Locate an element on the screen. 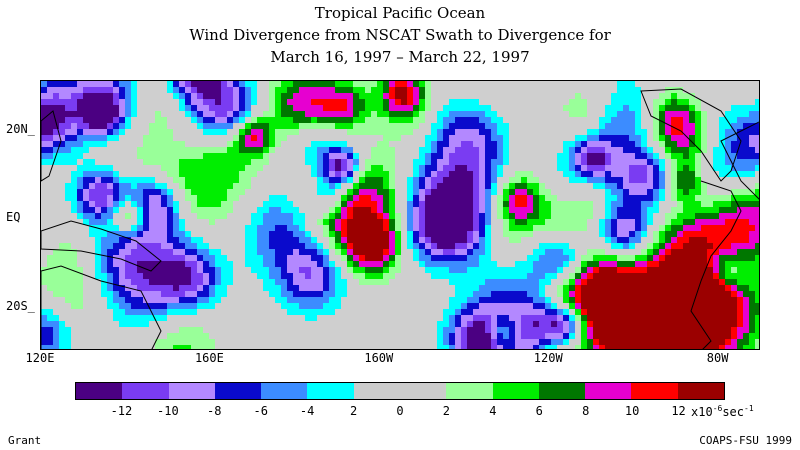 The image size is (800, 450). lon-label: 120E is located at coordinates (40, 358).